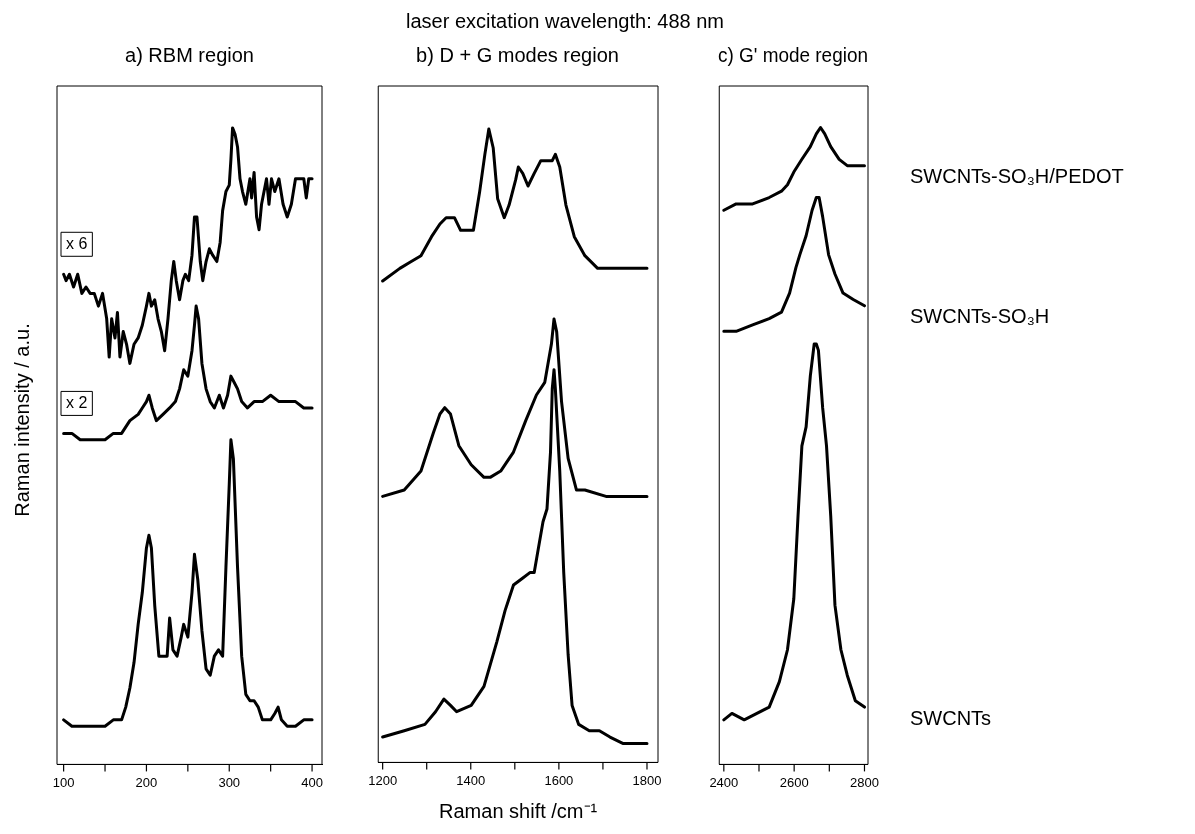  I want to click on x-axis-title: Raman shift /cm⁻¹, so click(518, 810).